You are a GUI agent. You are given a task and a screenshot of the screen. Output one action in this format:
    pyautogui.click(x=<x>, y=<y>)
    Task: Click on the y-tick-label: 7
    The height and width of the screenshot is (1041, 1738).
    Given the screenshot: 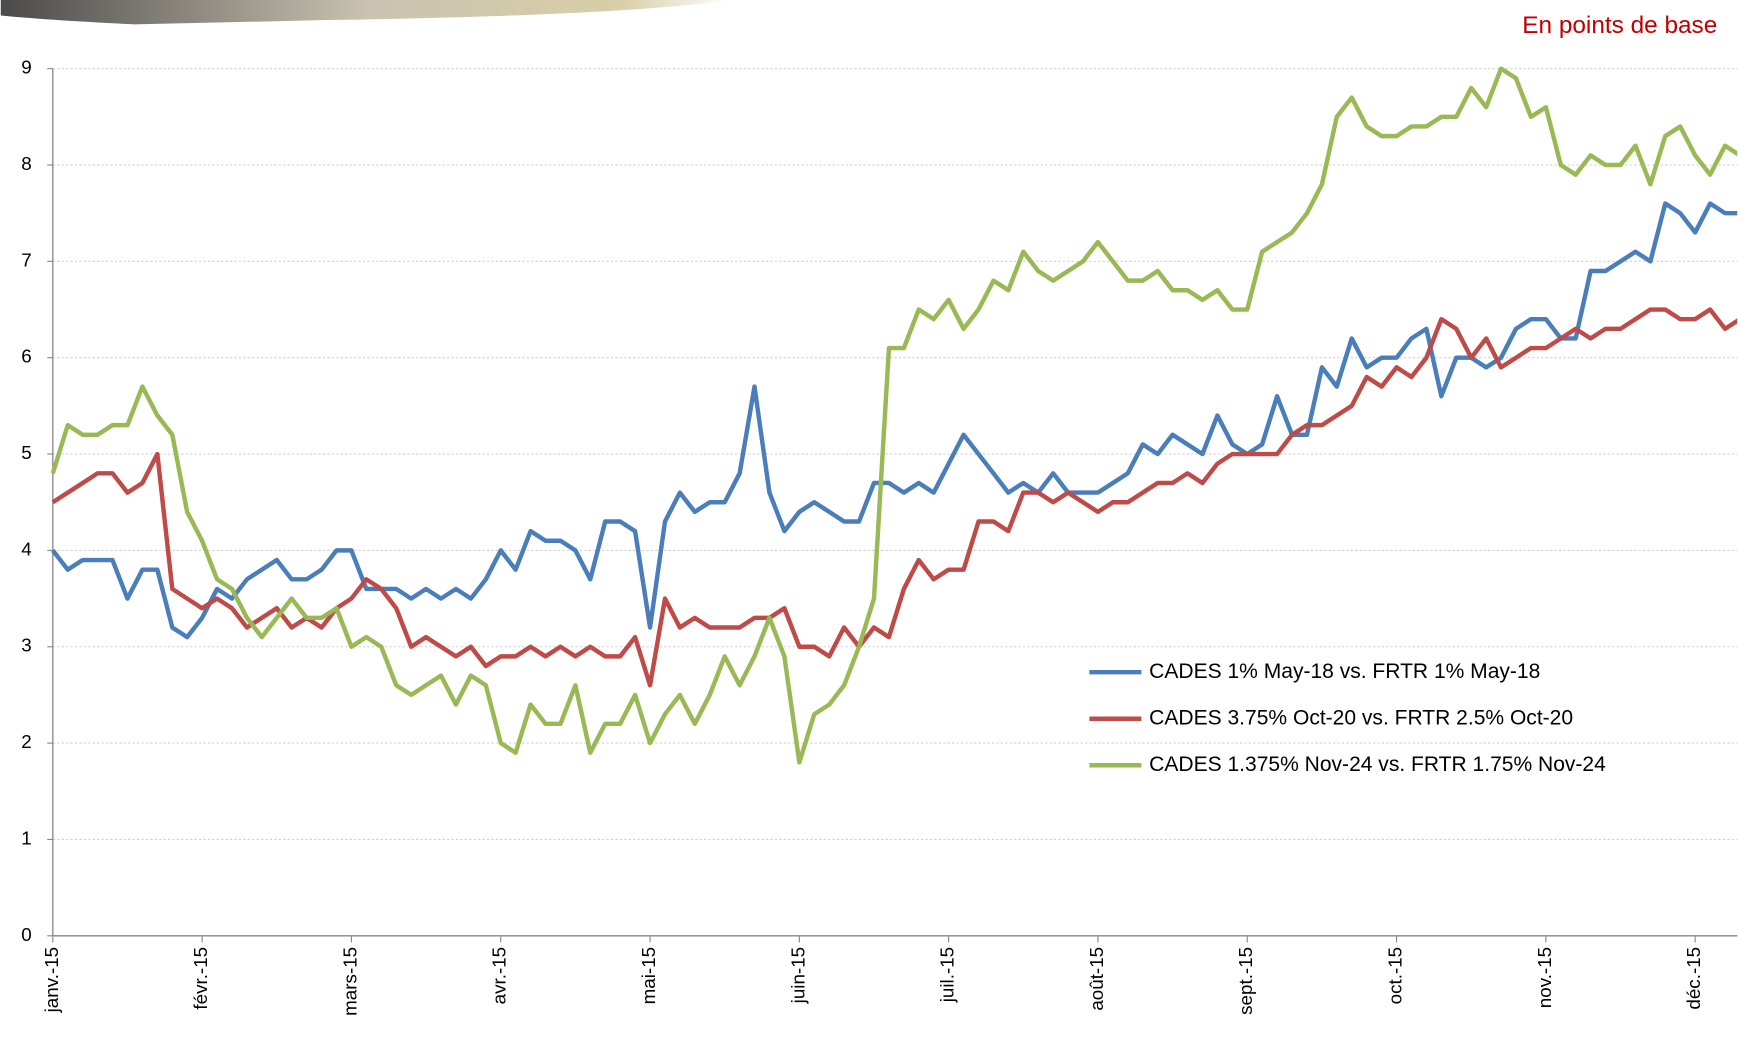 What is the action you would take?
    pyautogui.click(x=26, y=259)
    